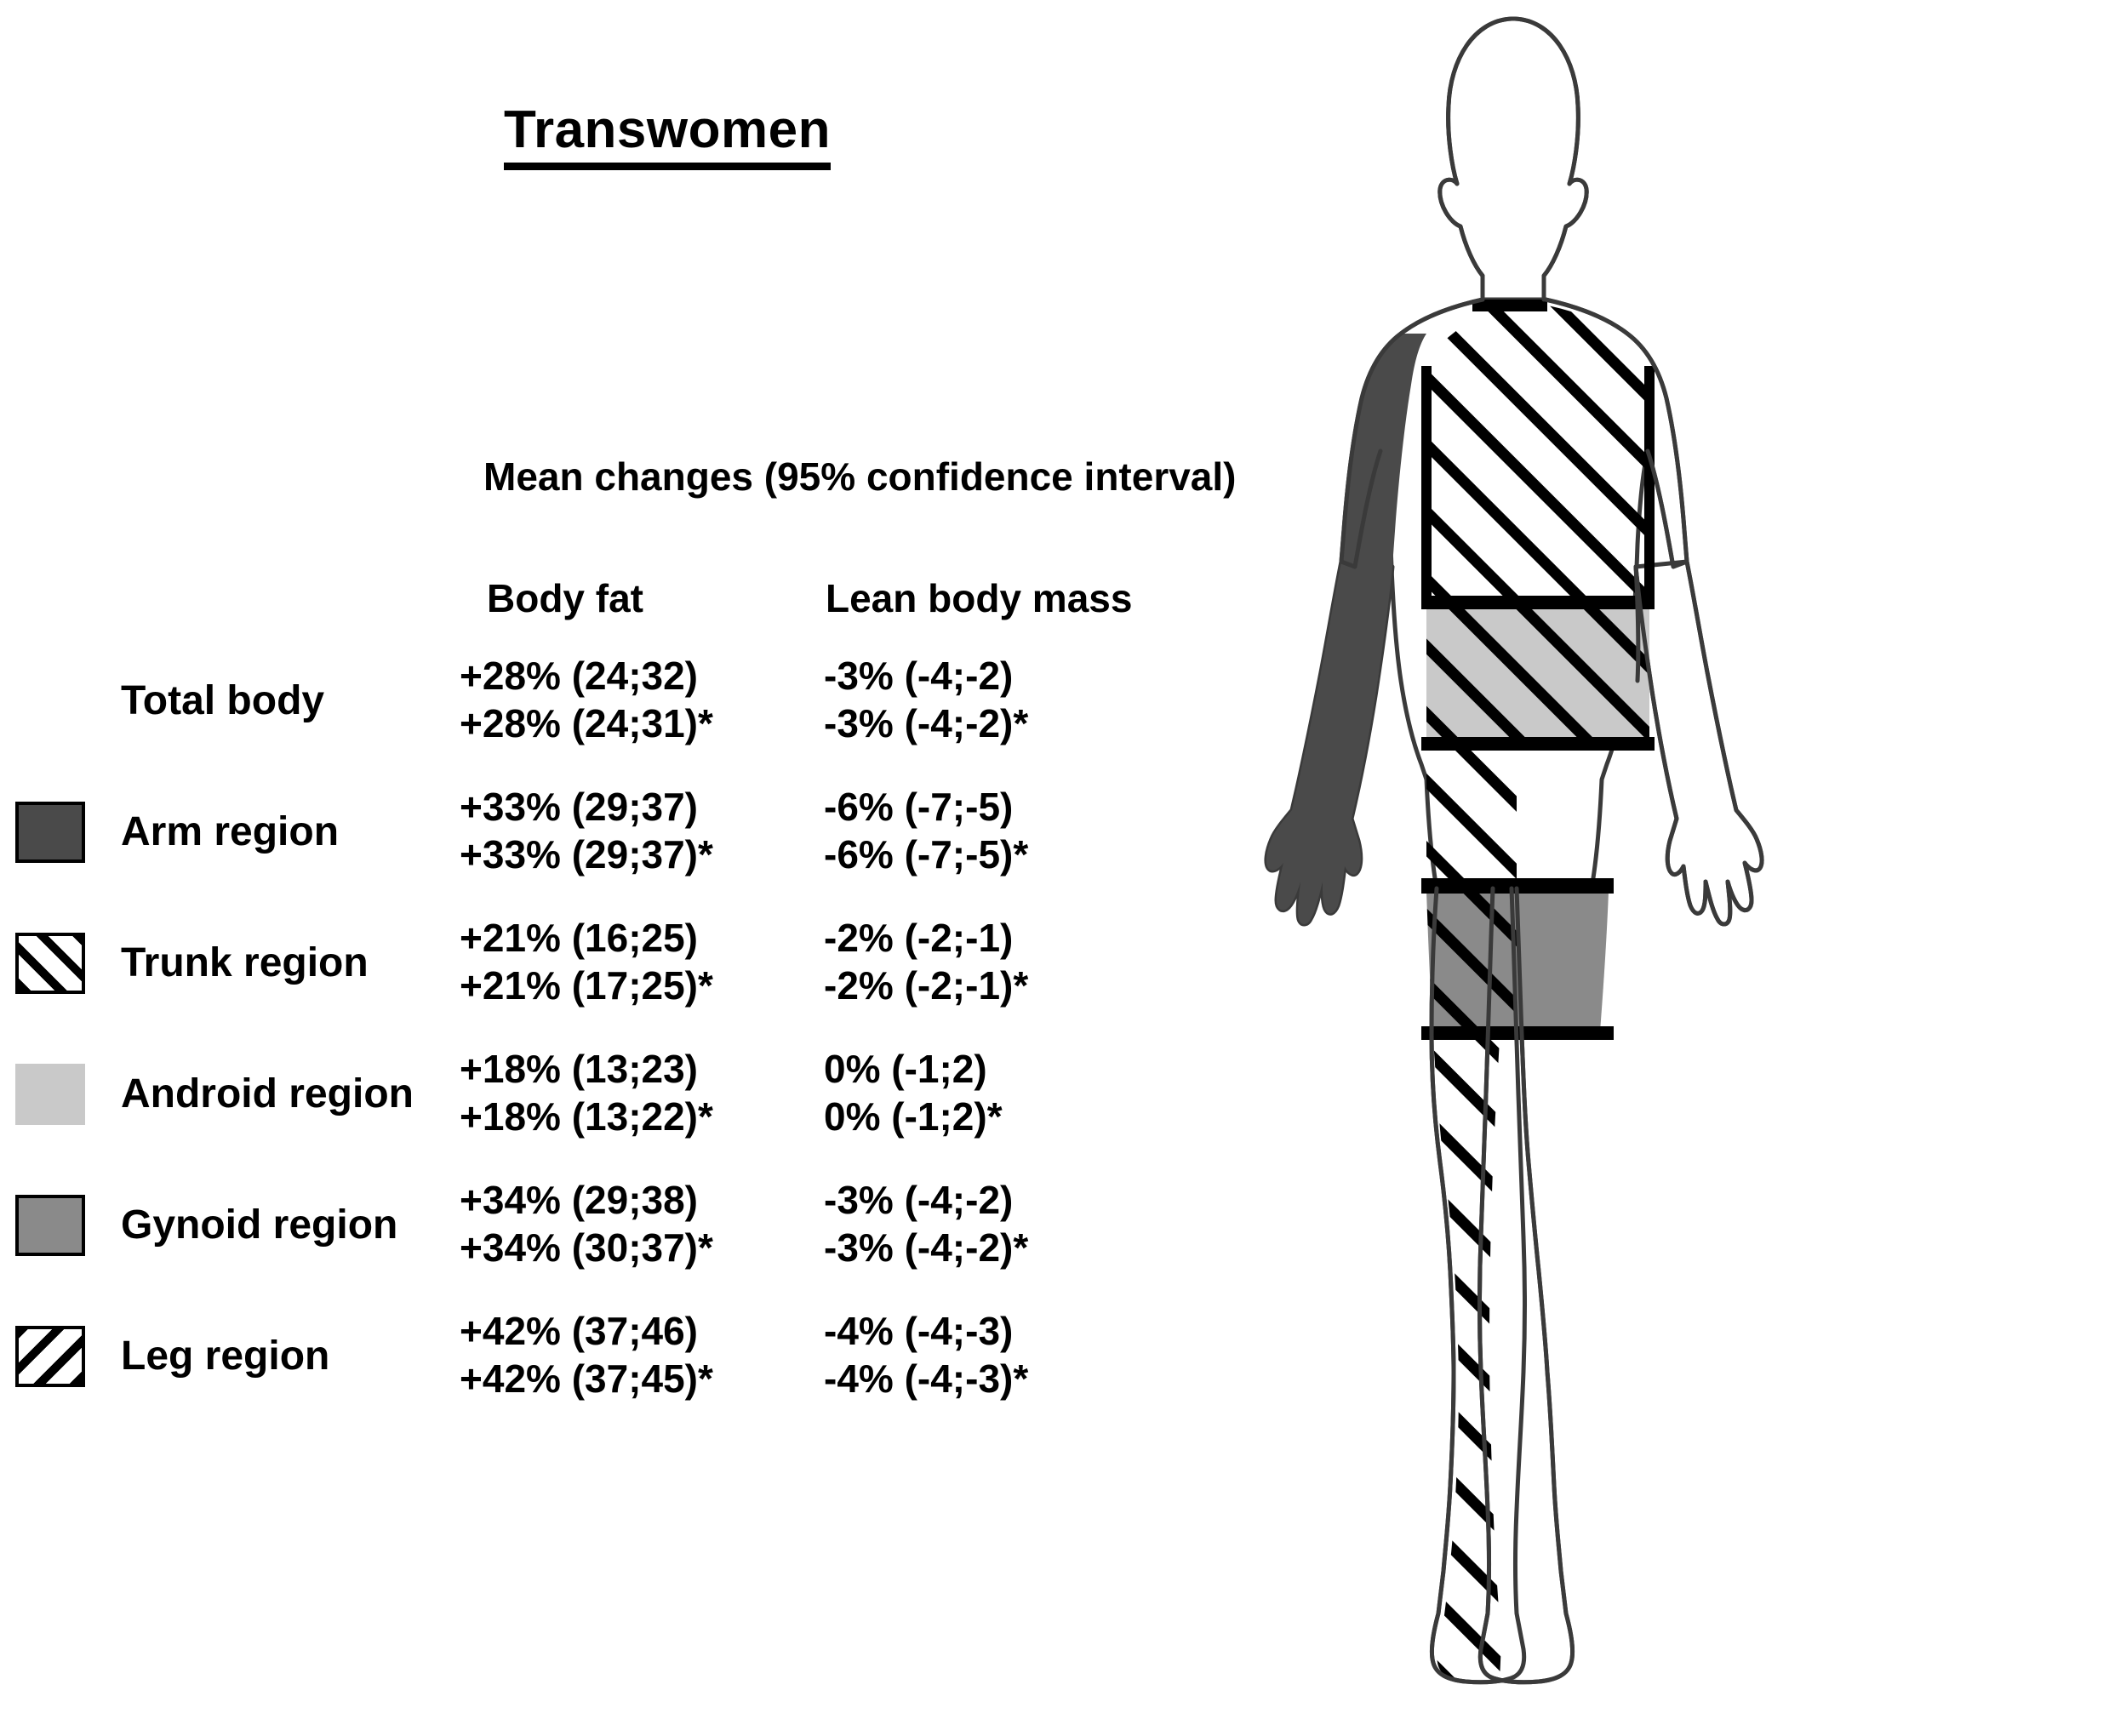 The image size is (2109, 1736). Describe the element at coordinates (586, 1354) in the screenshot. I see `body-fat-value: +42% (37;46) +42% (37;45)*` at that location.